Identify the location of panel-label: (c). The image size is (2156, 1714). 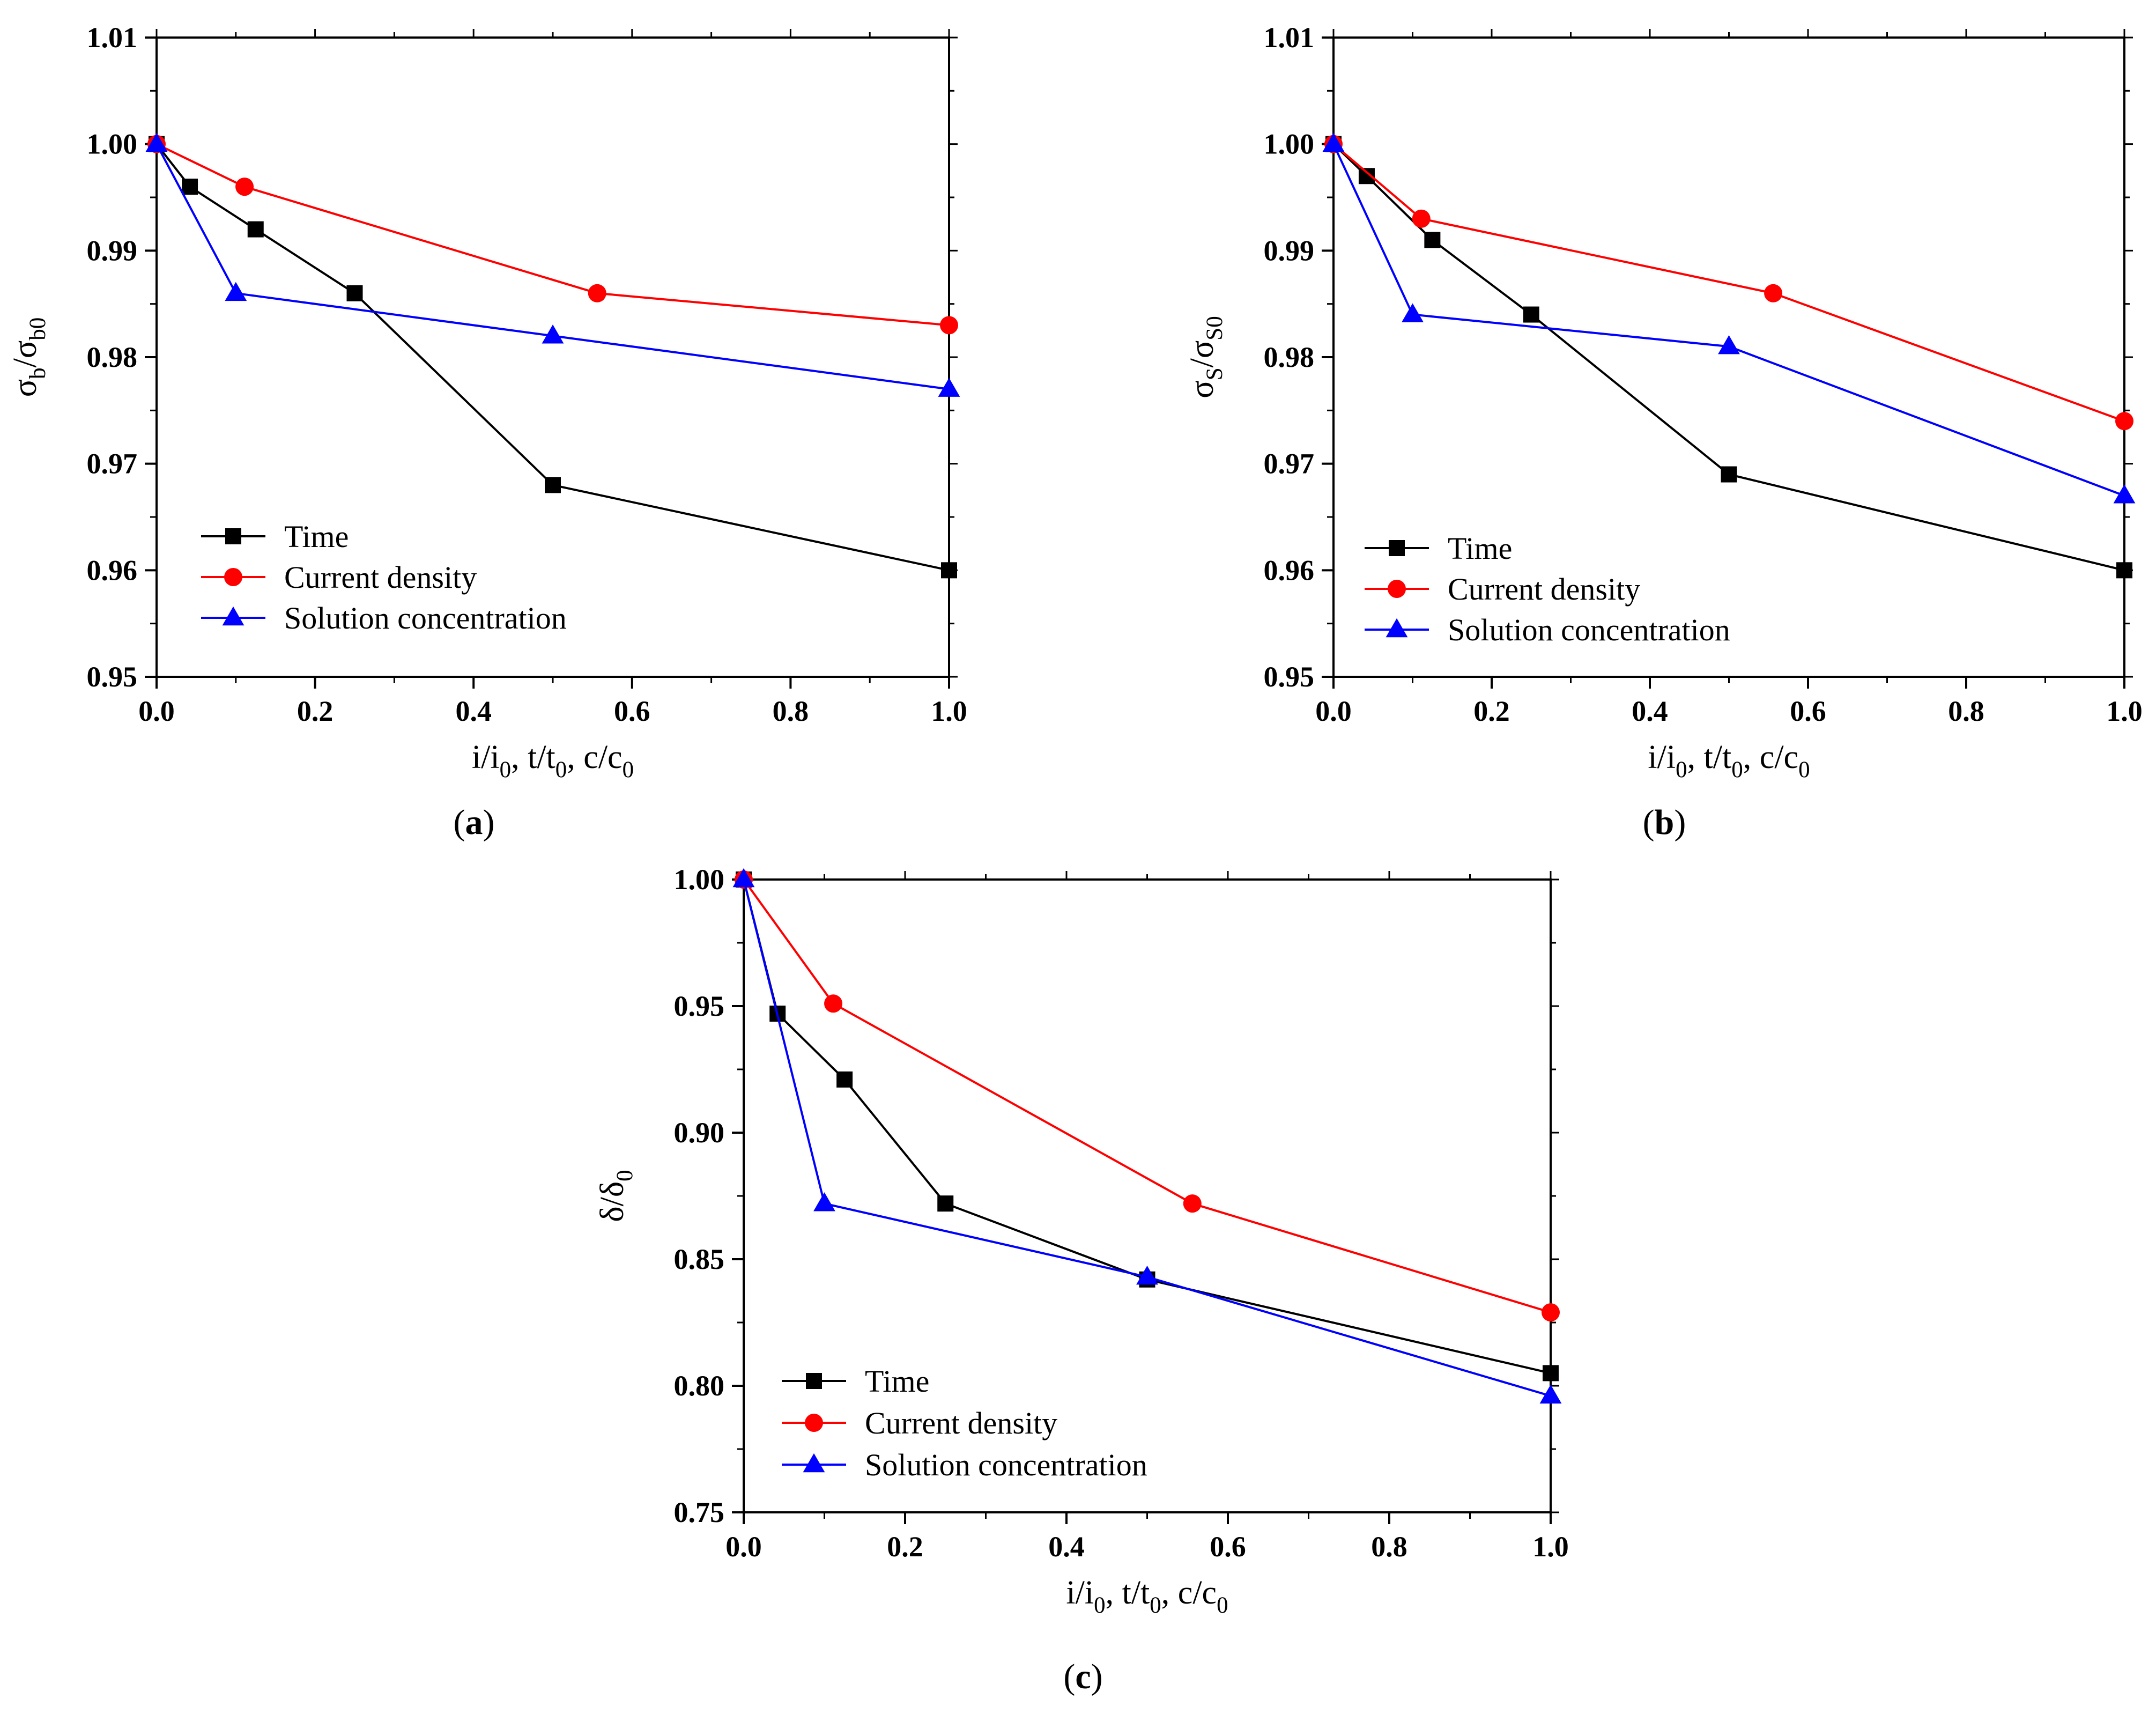
(1082, 1677).